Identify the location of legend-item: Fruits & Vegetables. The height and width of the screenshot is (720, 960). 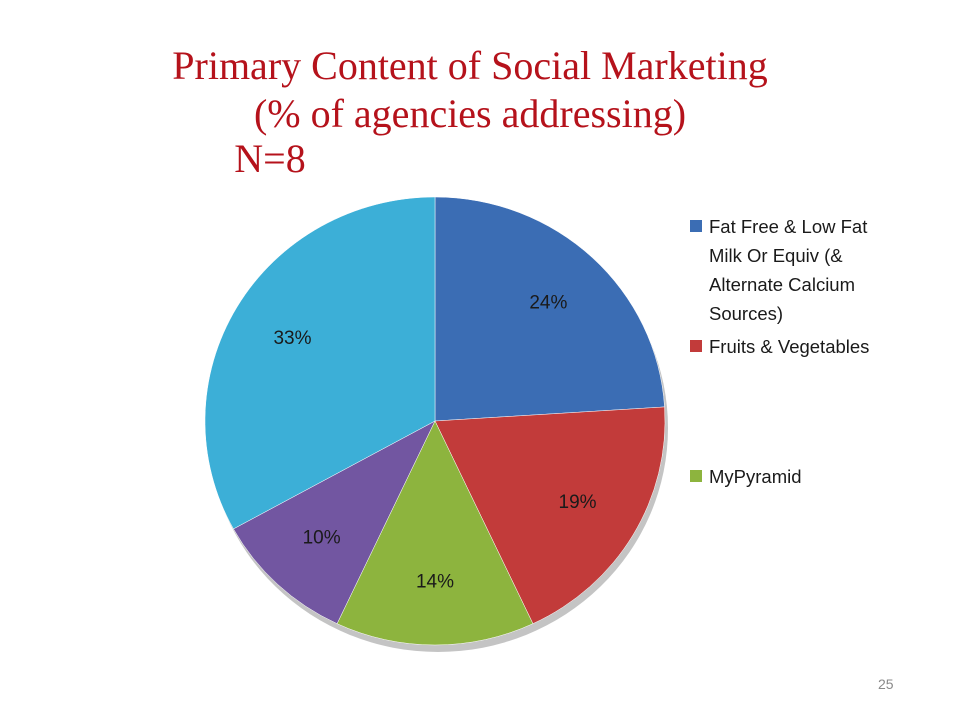
(795, 346).